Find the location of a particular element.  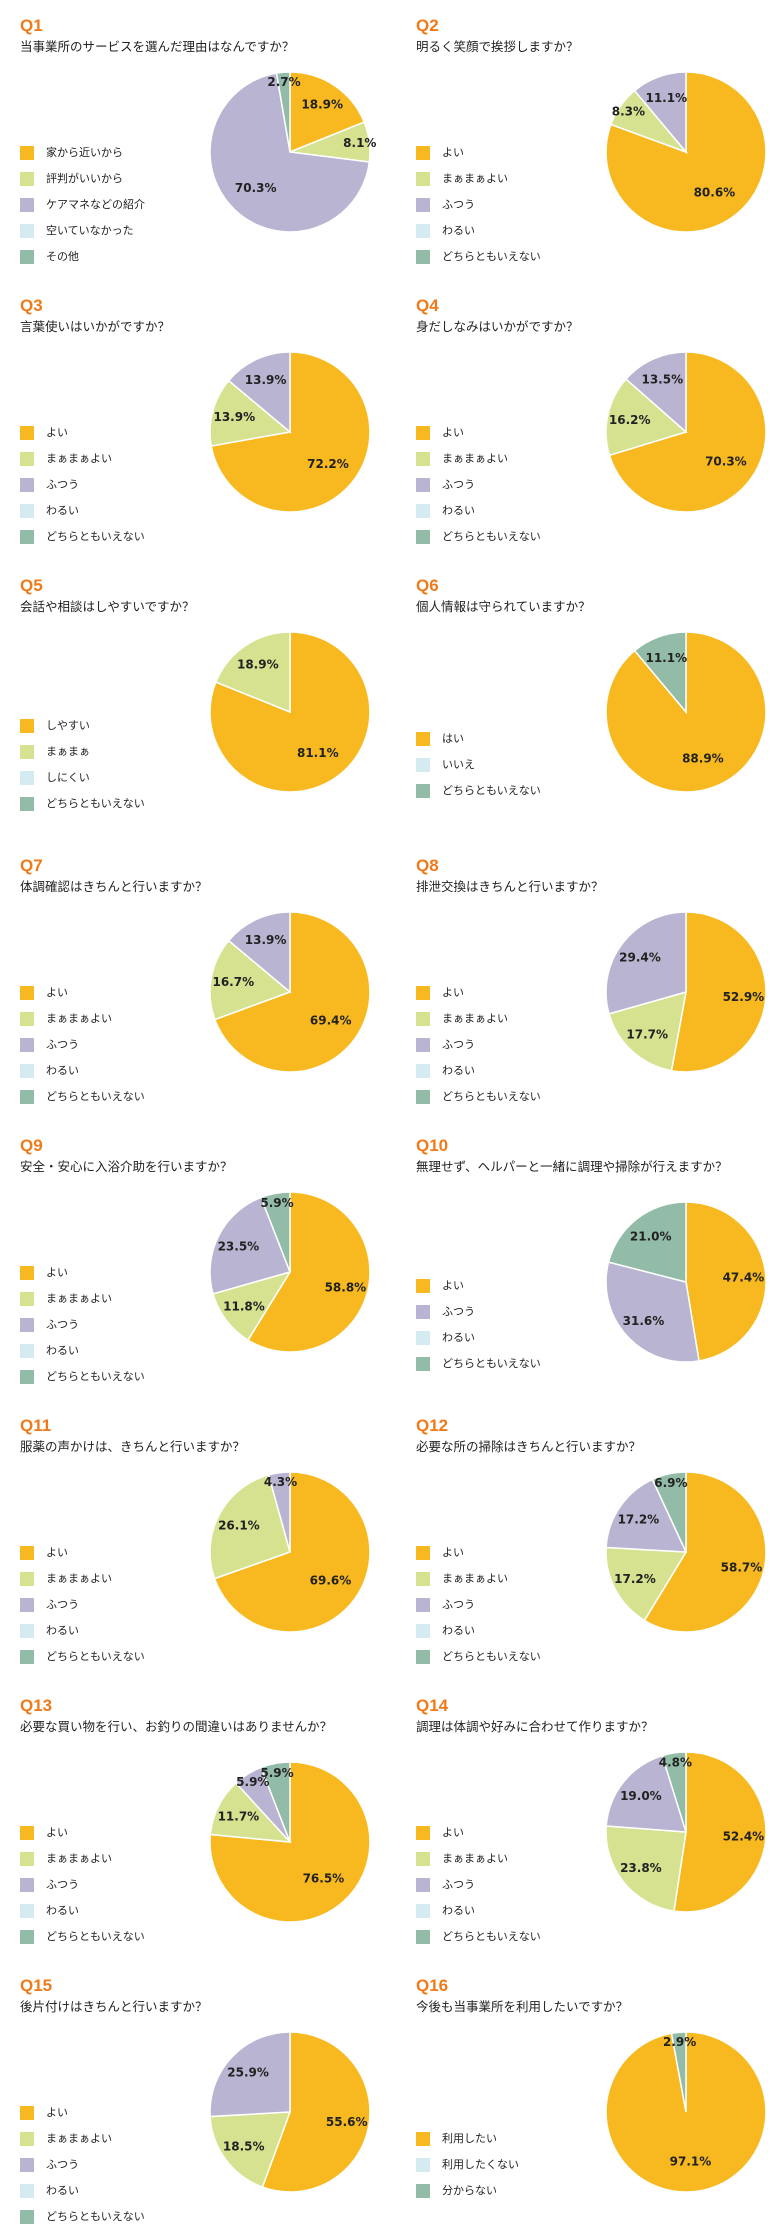

question-text: 安全・安心に入浴介助を行いますか？ is located at coordinates (126, 1166).